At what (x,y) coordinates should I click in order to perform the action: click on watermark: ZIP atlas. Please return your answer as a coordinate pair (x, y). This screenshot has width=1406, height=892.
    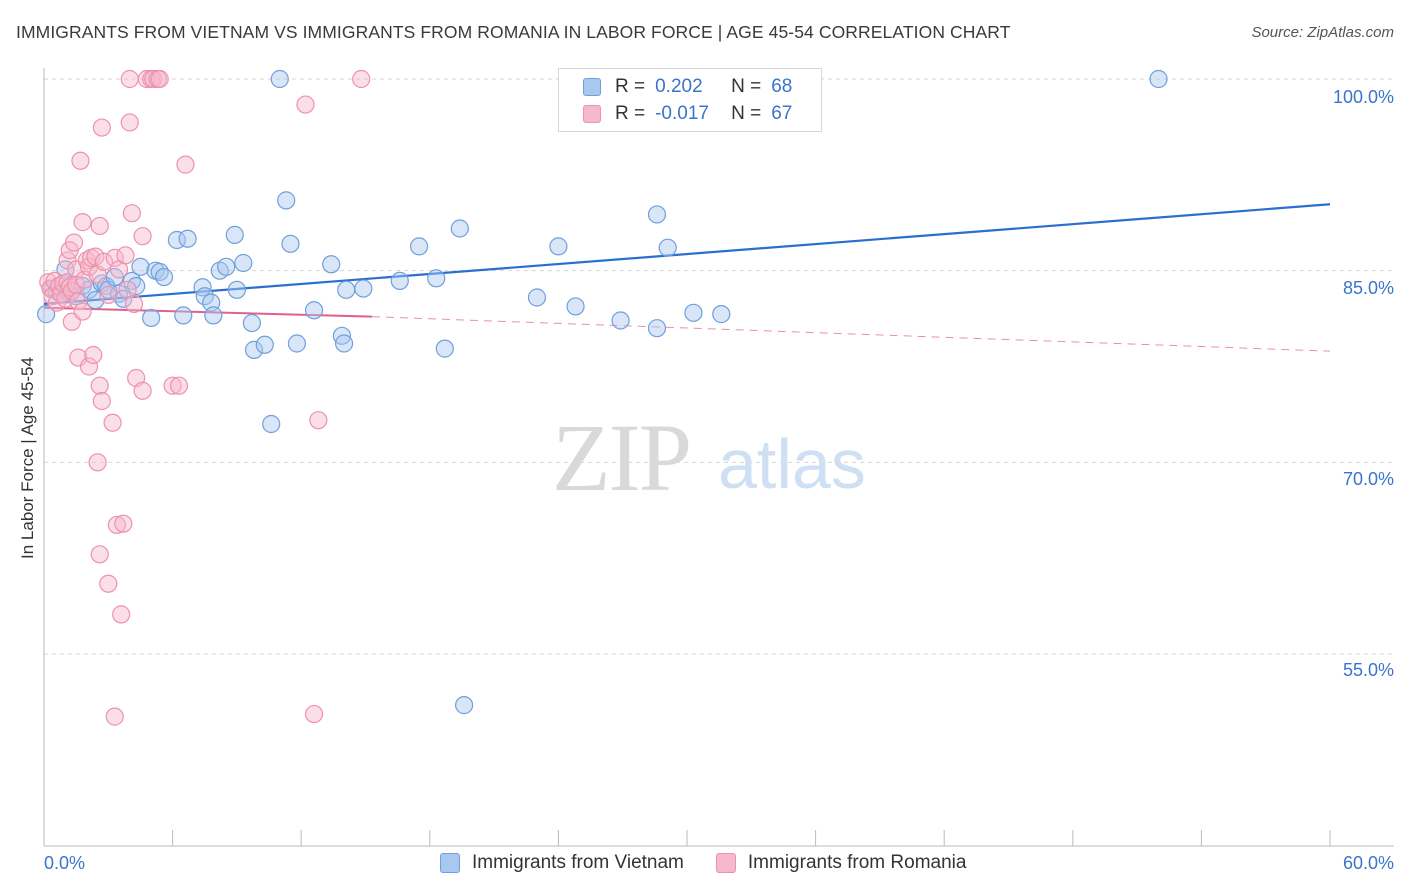
    Looking at the image, I should click on (709, 457).